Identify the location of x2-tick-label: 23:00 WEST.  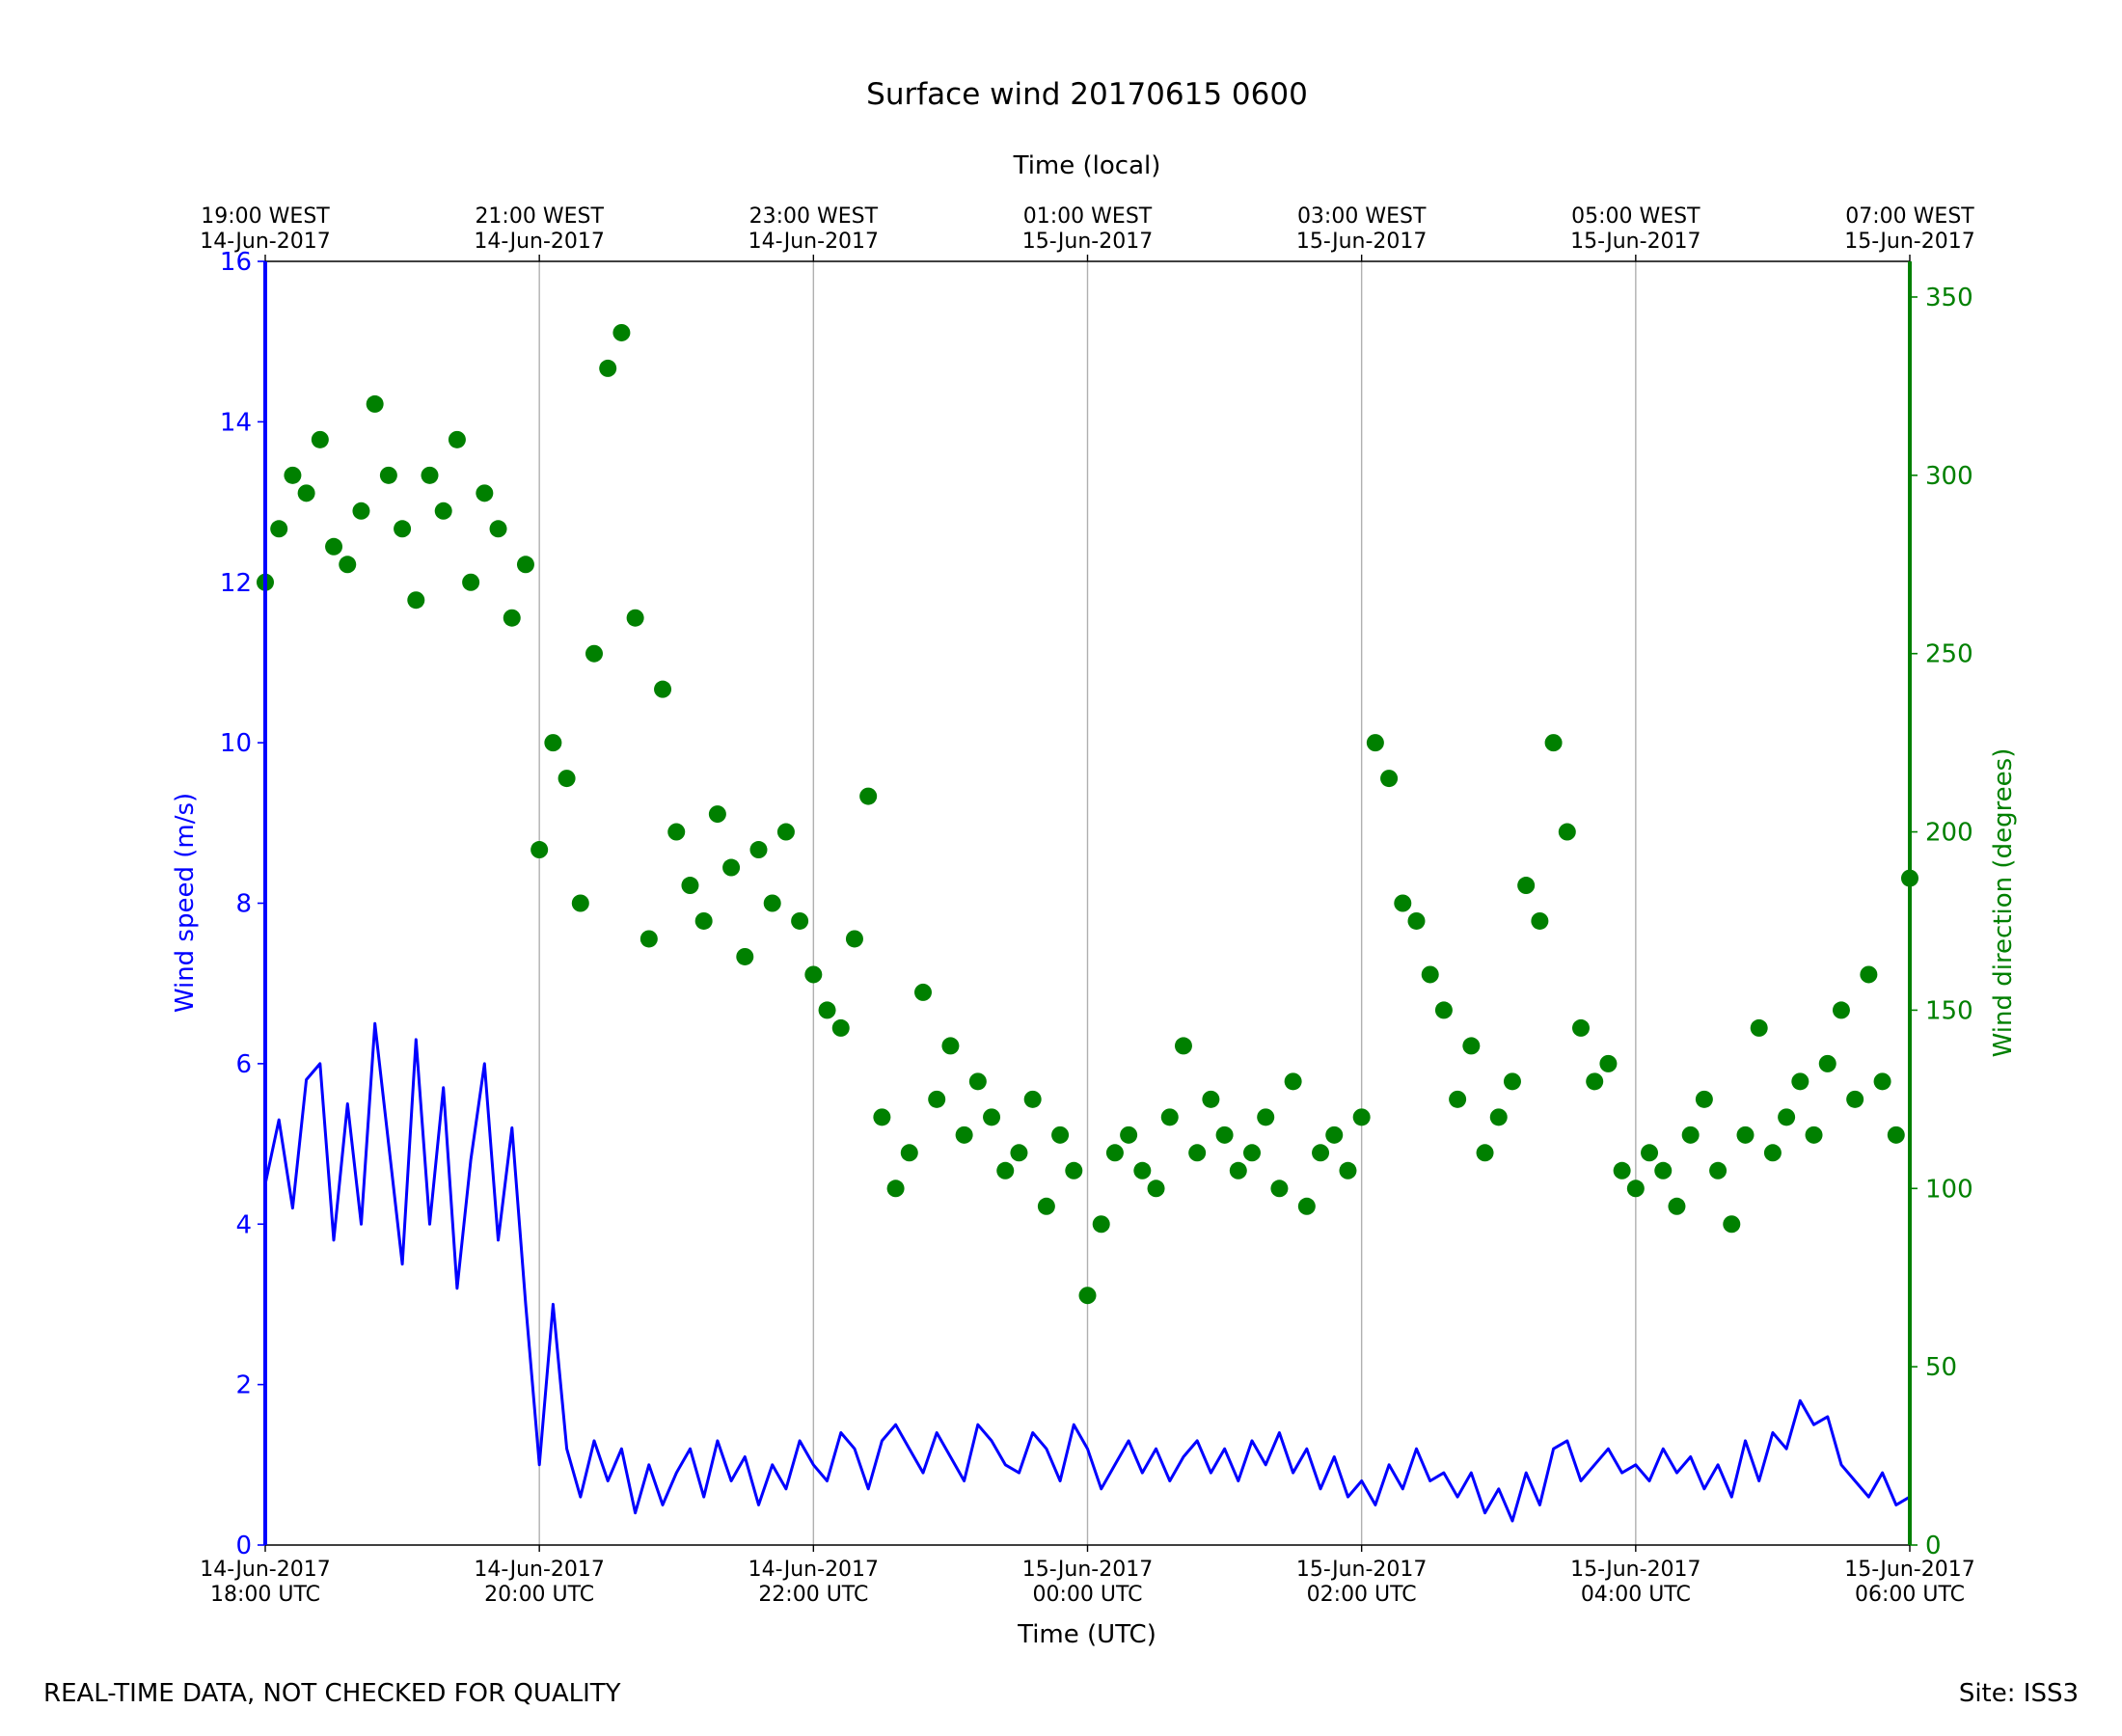
(814, 216).